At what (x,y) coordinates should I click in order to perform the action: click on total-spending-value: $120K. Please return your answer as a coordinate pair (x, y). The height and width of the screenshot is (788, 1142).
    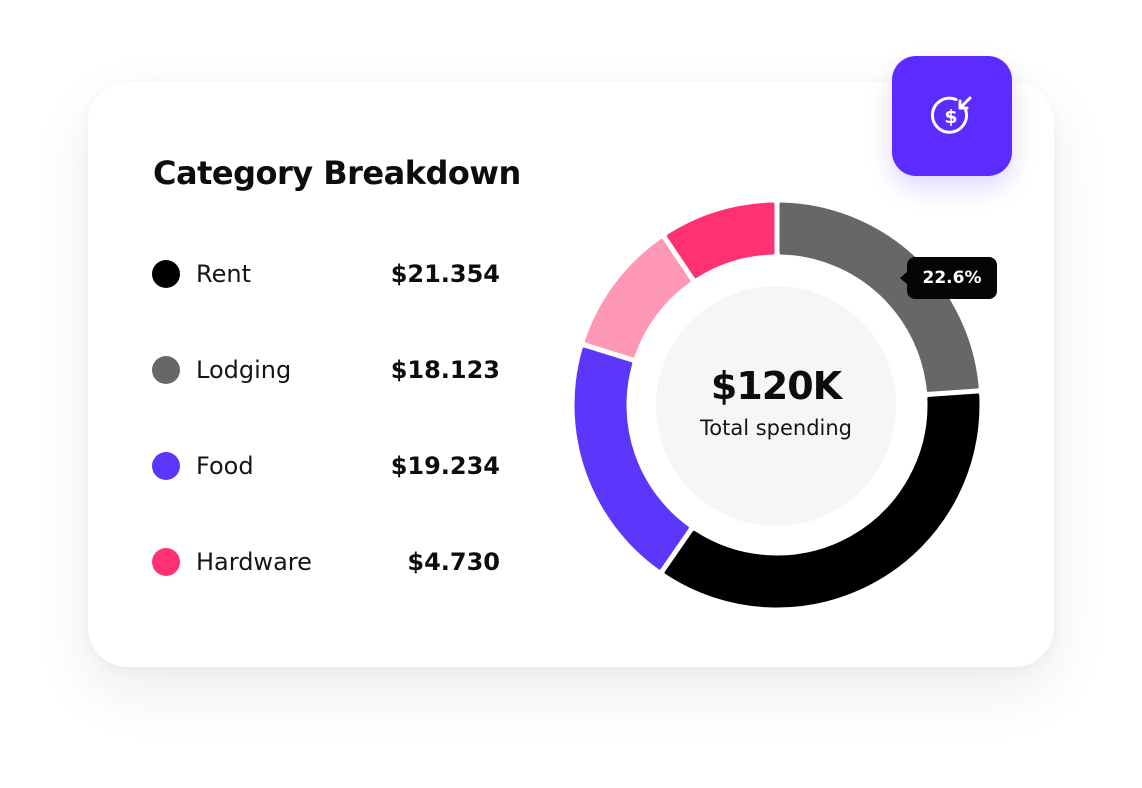
    Looking at the image, I should click on (776, 386).